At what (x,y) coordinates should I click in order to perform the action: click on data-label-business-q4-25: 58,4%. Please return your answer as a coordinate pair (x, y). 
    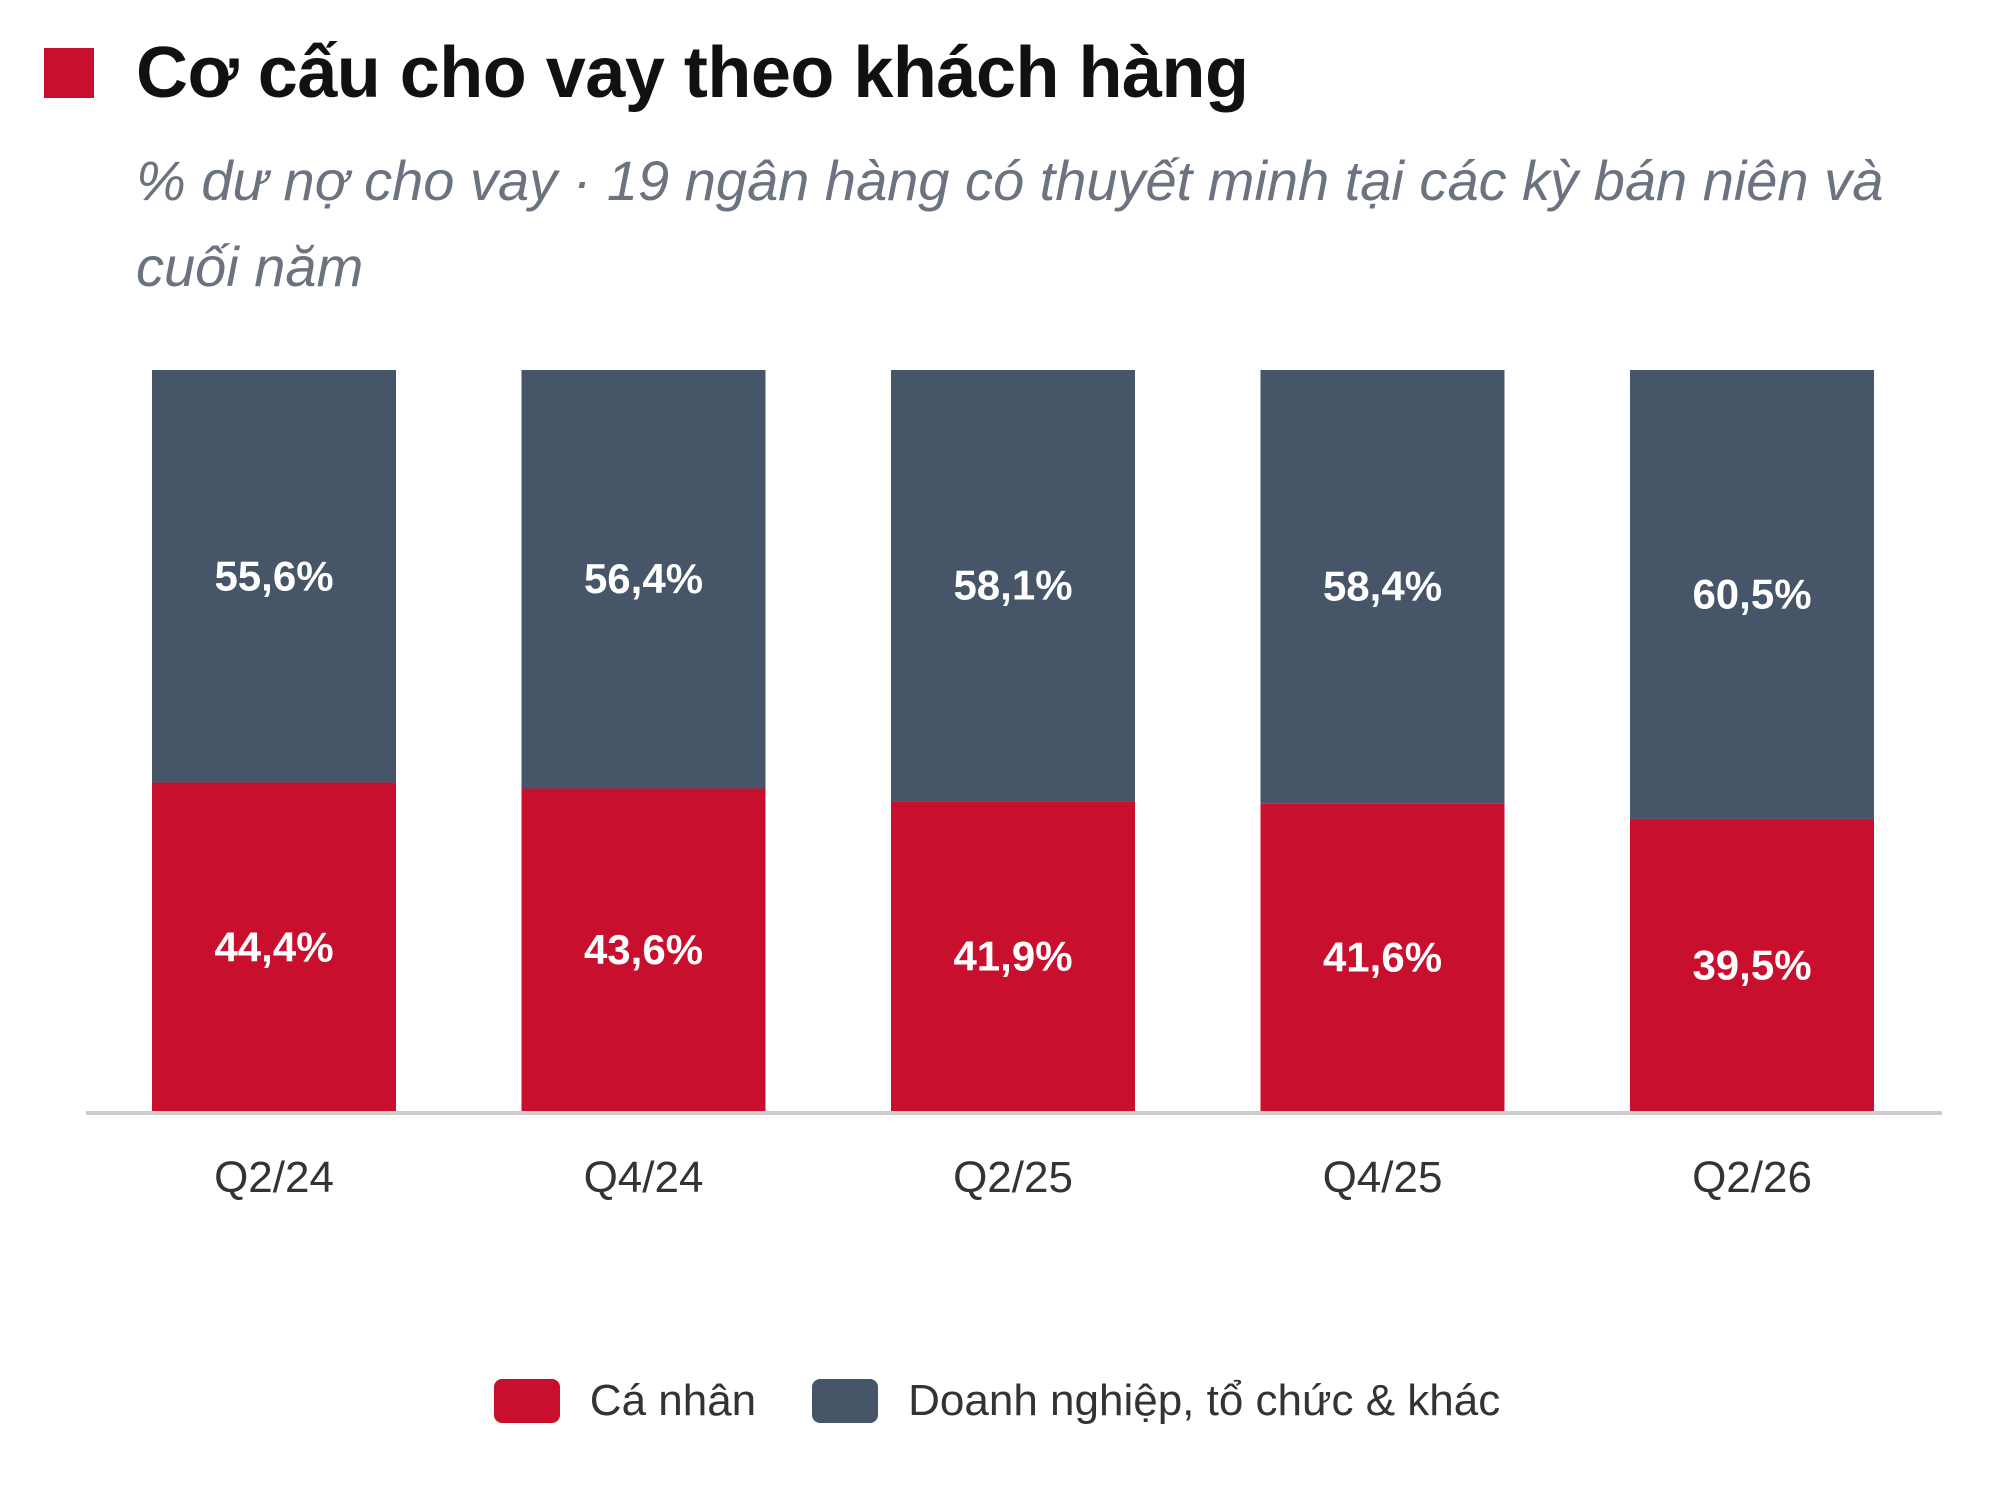
    Looking at the image, I should click on (1382, 586).